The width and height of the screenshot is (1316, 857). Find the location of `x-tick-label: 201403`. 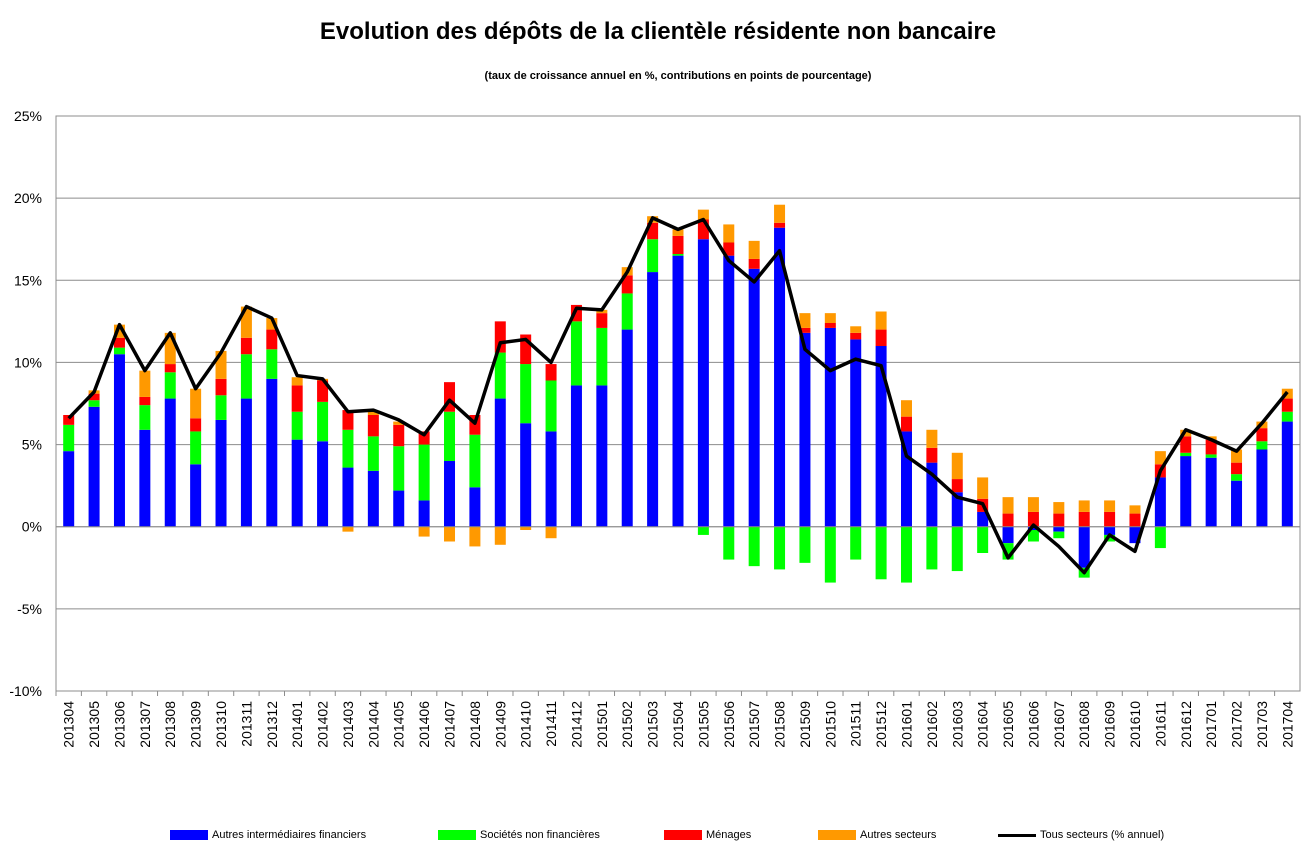

x-tick-label: 201403 is located at coordinates (348, 724).